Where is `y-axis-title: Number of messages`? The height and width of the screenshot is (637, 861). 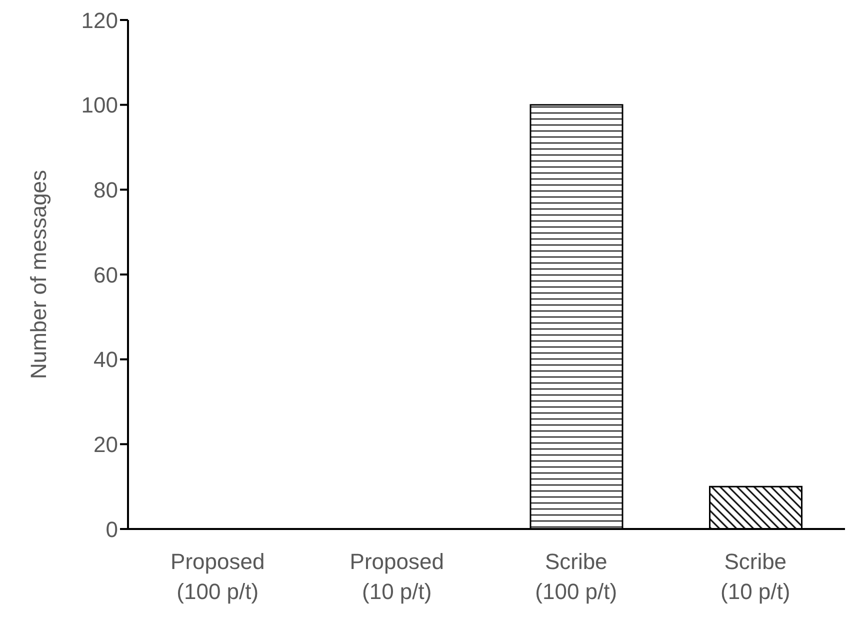
y-axis-title: Number of messages is located at coordinates (38, 275).